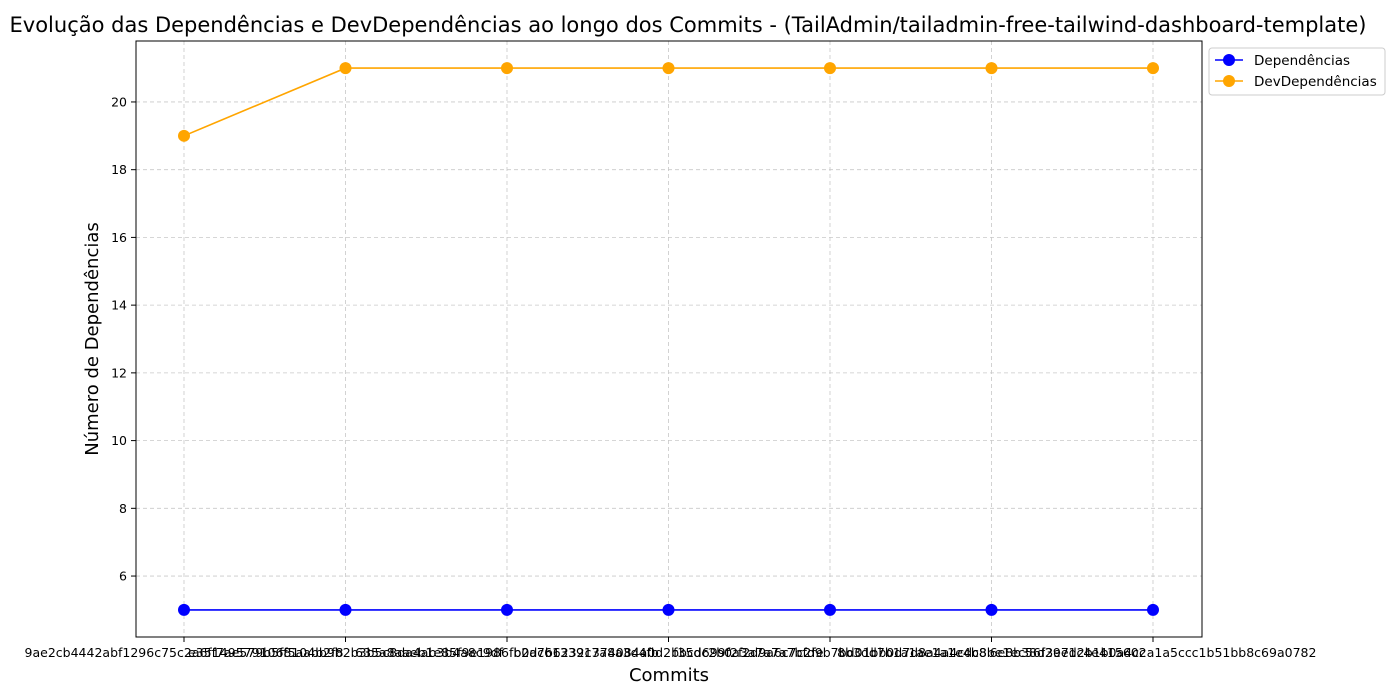 The height and width of the screenshot is (700, 1400). Describe the element at coordinates (991, 652) in the screenshot. I see `x-tick-label: 8b3dd7b1a1ae1a1e4b8be1ec56f3e7d2b1b0a4cc` at that location.